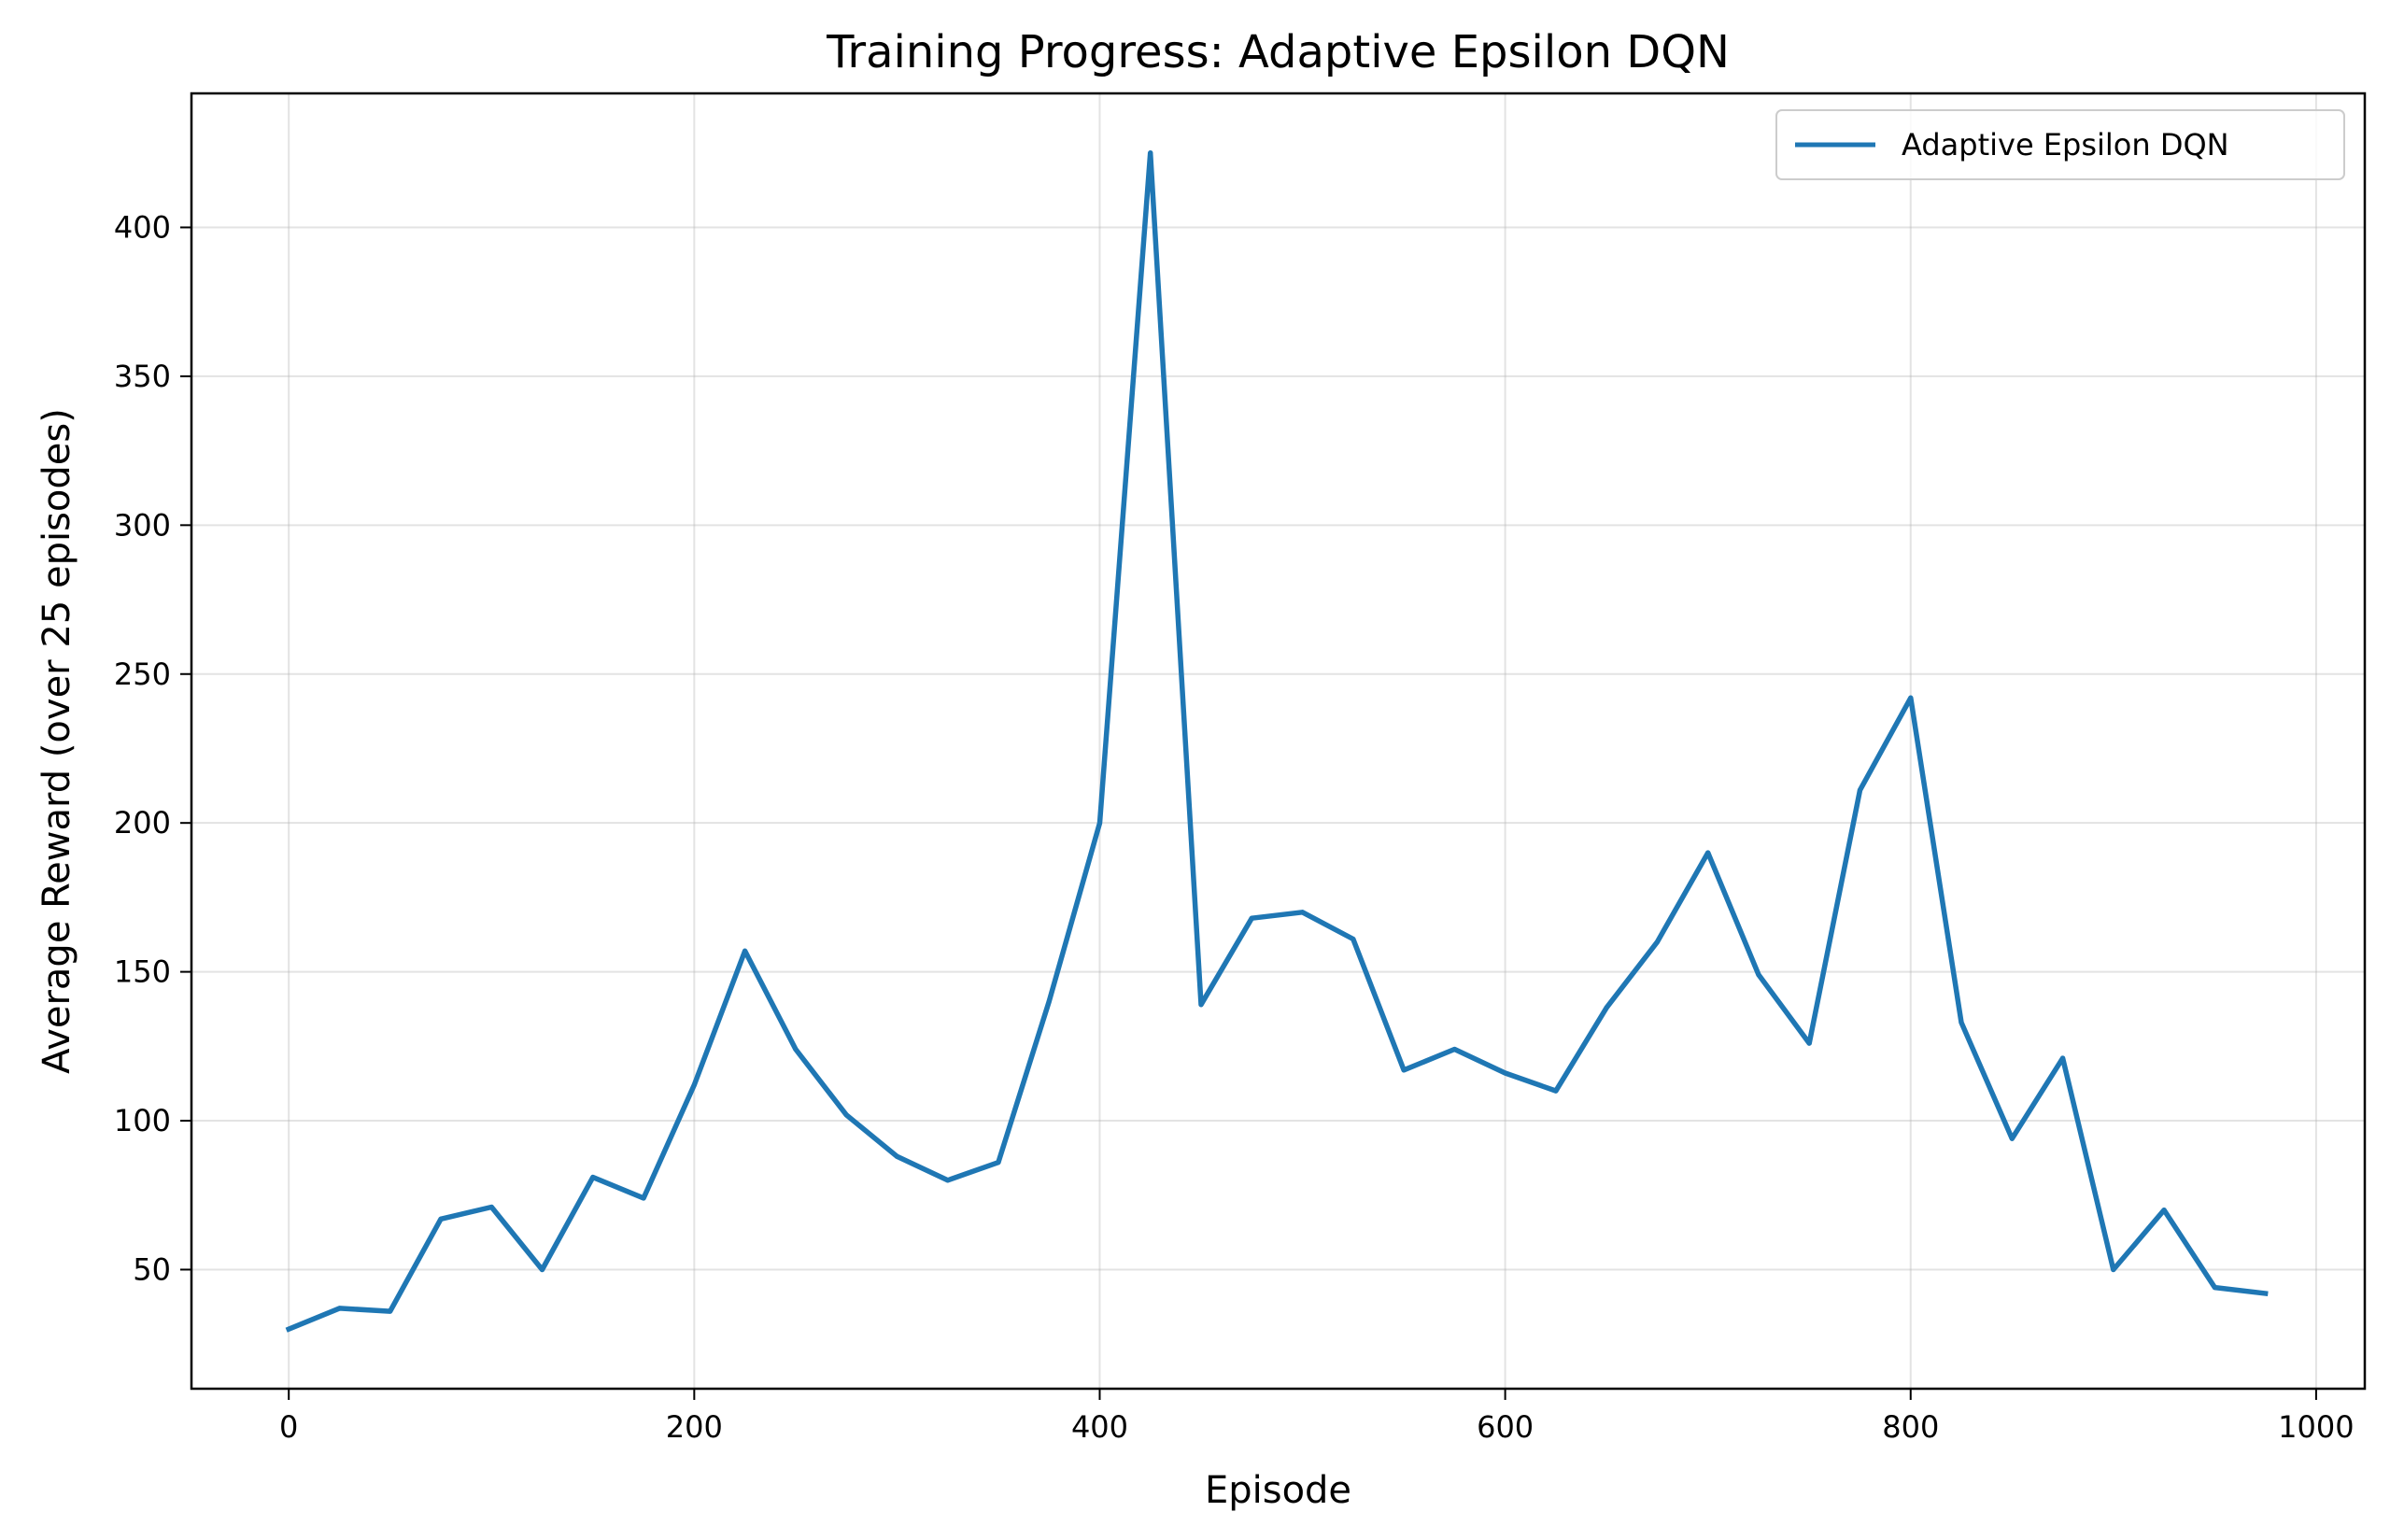 This screenshot has height=1540, width=2390. I want to click on legend-label: Adaptive Epsilon DQN, so click(2065, 144).